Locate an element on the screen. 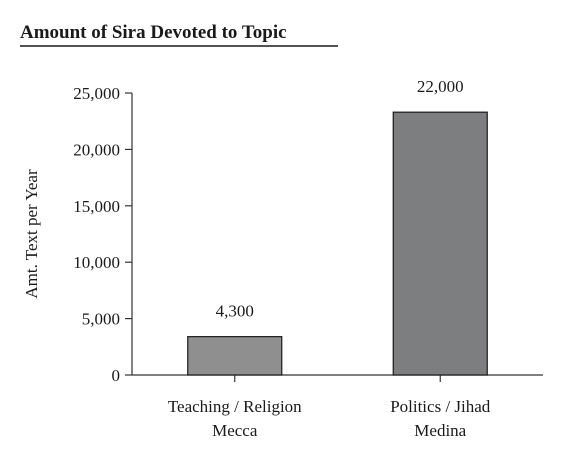  y-tick-label: 5,000 is located at coordinates (101, 319).